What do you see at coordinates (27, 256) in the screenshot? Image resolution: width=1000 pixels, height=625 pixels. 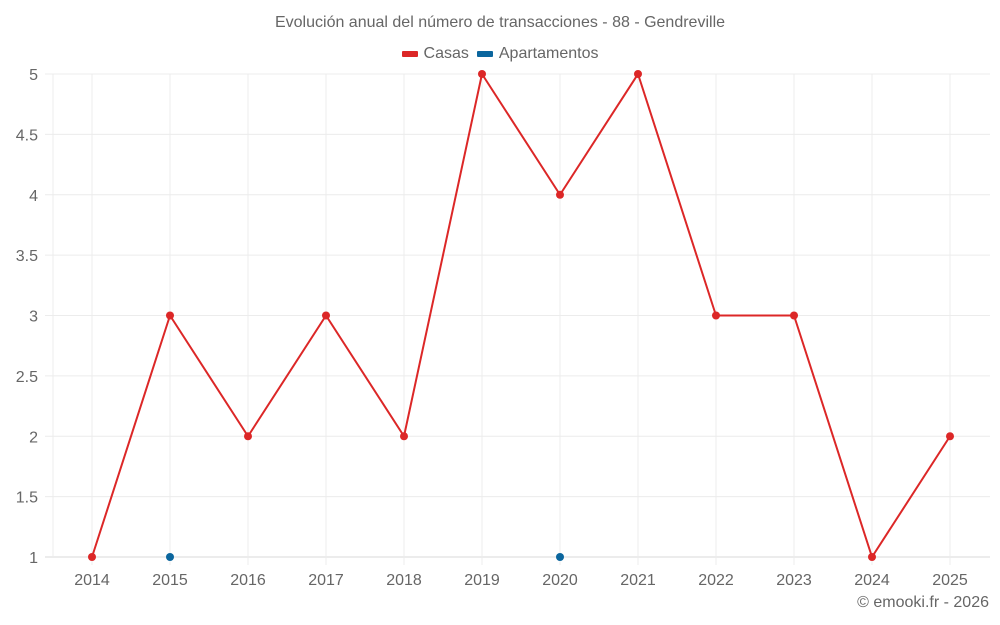 I see `y-tick-label: 3.5` at bounding box center [27, 256].